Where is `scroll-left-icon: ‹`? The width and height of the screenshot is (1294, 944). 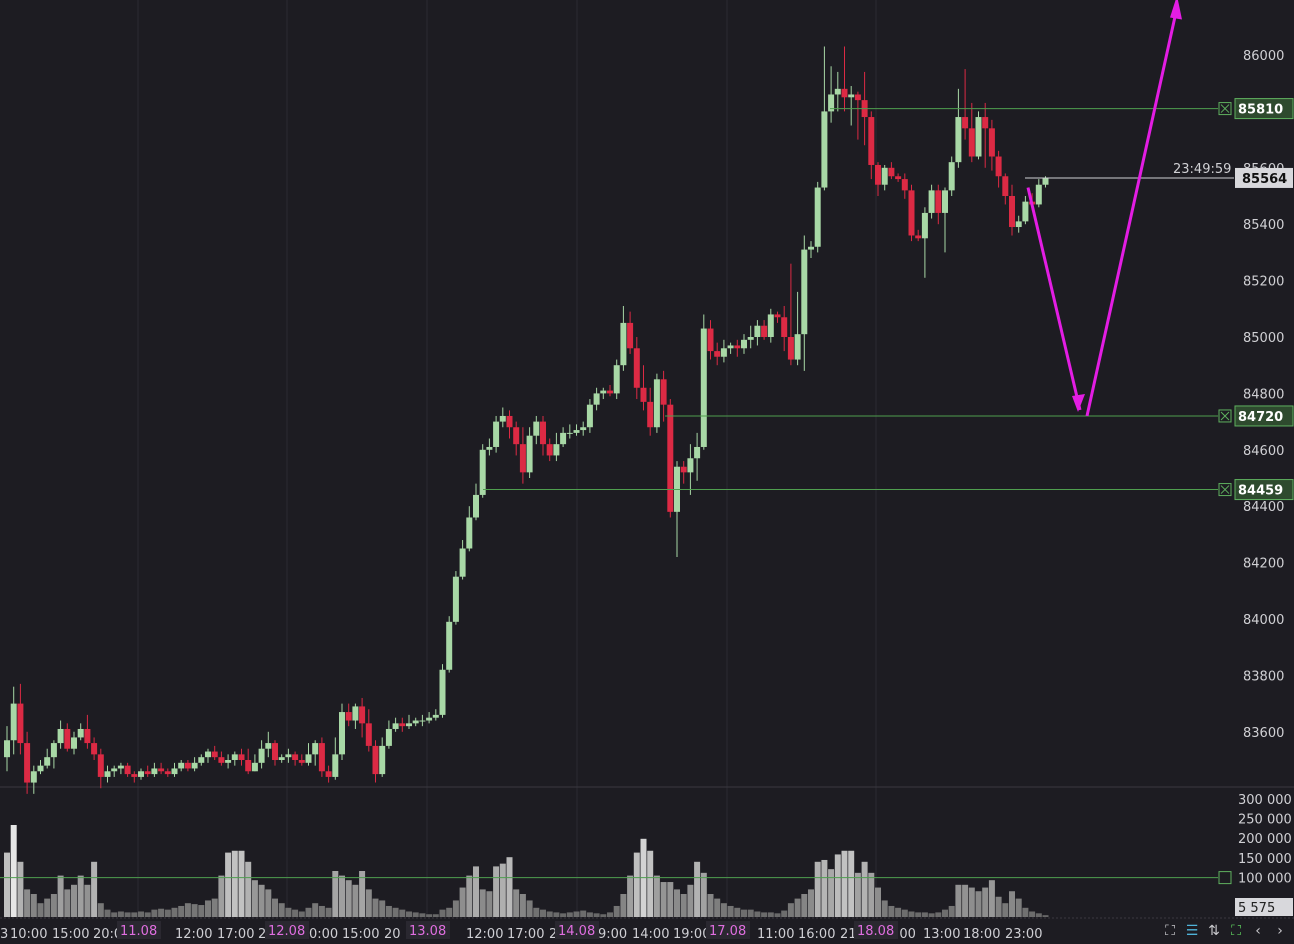
scroll-left-icon: ‹ is located at coordinates (1258, 931).